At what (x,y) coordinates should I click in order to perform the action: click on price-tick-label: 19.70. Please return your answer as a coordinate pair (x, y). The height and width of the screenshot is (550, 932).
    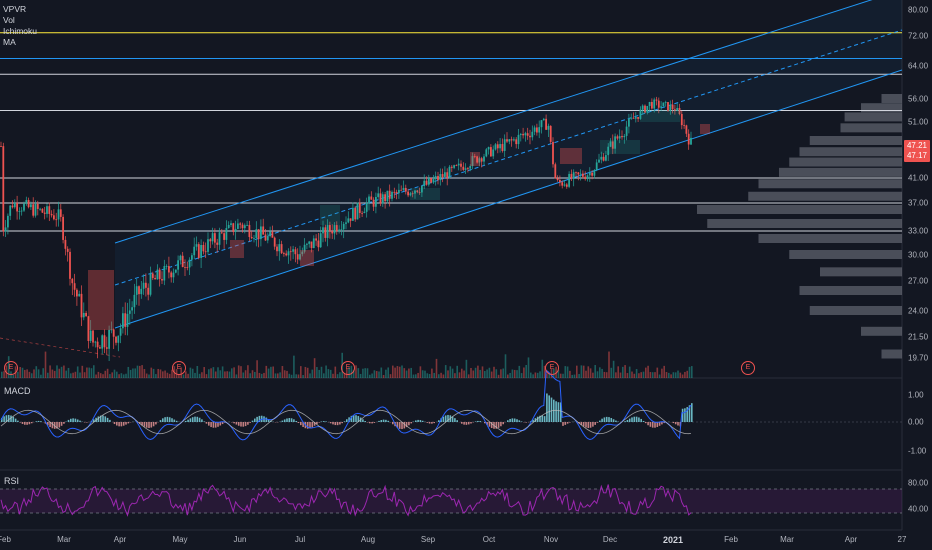
    Looking at the image, I should click on (918, 358).